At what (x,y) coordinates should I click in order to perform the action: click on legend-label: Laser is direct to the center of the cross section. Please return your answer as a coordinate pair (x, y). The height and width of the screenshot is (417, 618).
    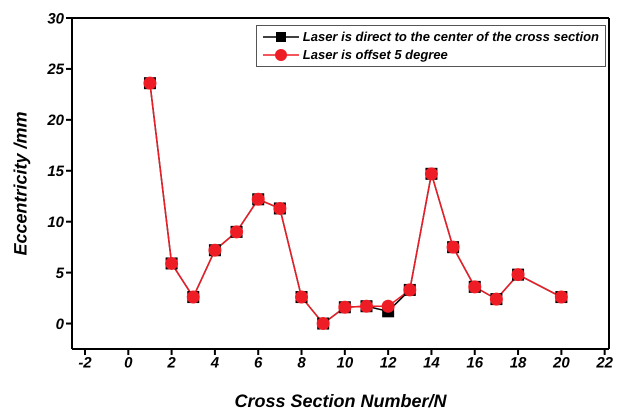
    Looking at the image, I should click on (450, 37).